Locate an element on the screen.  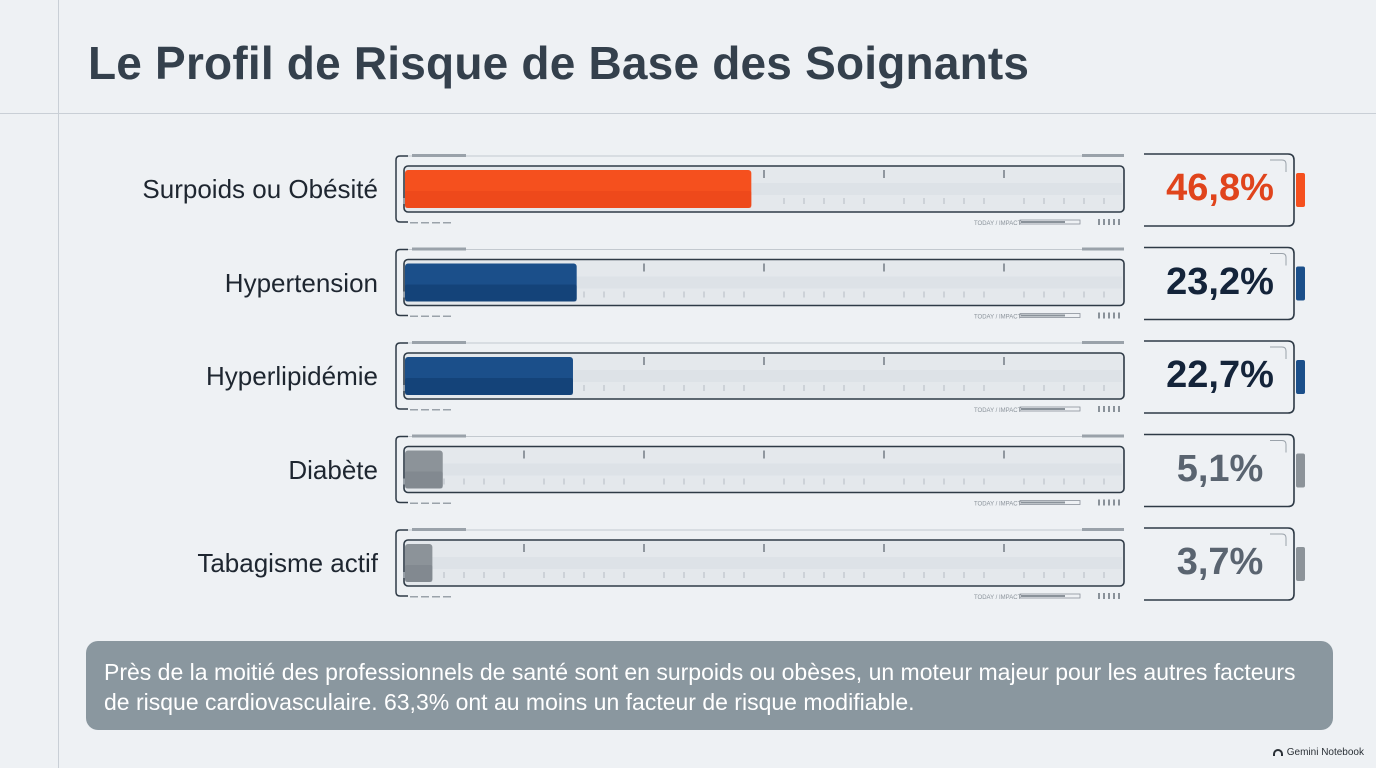
category-label: Diabète is located at coordinates (333, 469).